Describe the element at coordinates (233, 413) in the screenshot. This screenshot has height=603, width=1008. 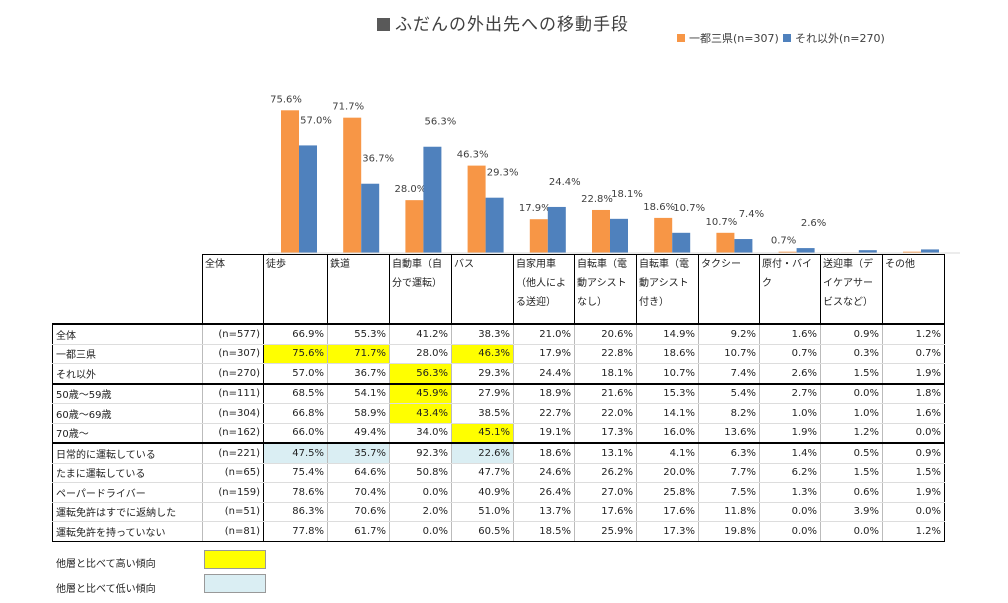
I see `row-sample-size: (n=304)` at that location.